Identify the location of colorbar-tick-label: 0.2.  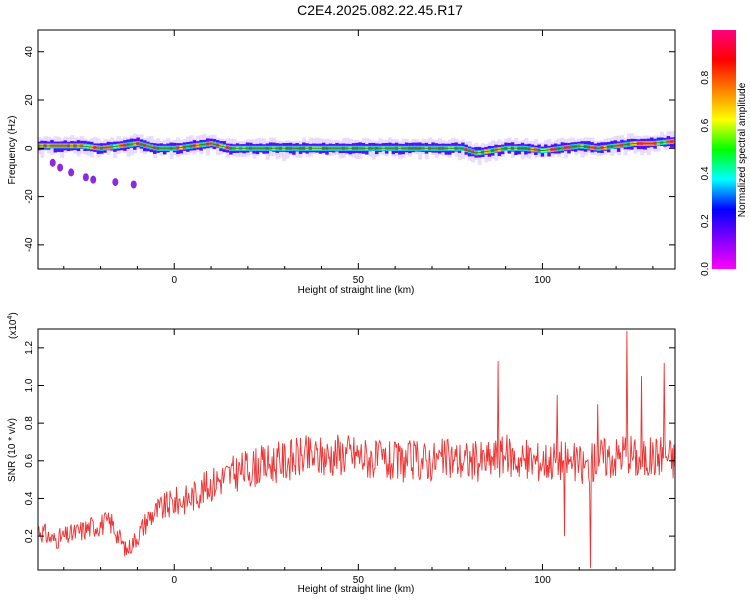
(705, 221).